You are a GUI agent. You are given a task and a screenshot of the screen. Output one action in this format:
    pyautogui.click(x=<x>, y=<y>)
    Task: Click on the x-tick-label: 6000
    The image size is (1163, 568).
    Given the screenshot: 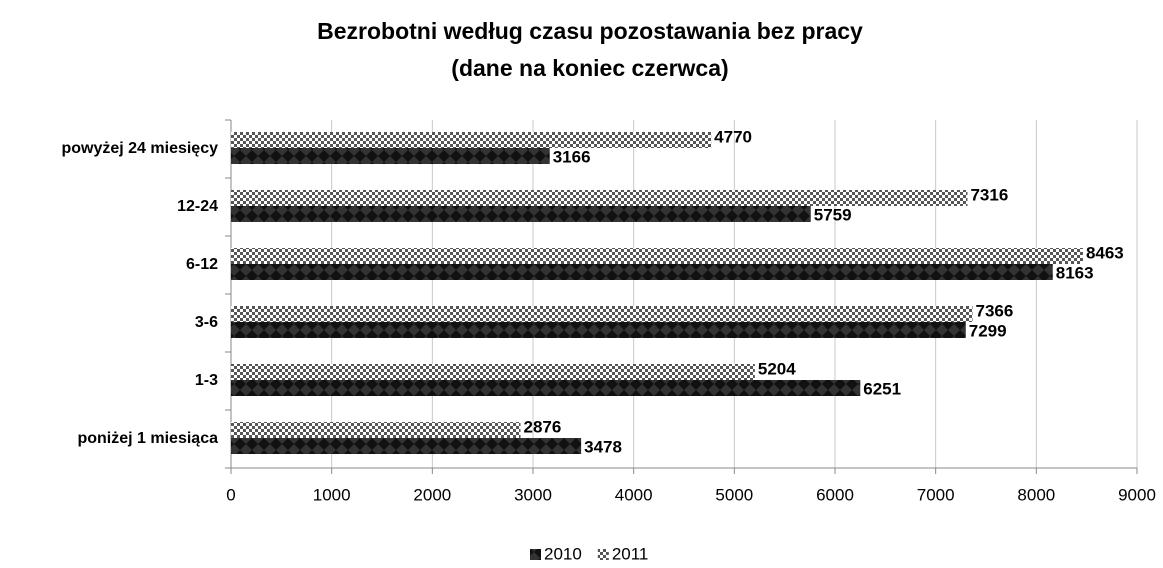 What is the action you would take?
    pyautogui.click(x=835, y=494)
    